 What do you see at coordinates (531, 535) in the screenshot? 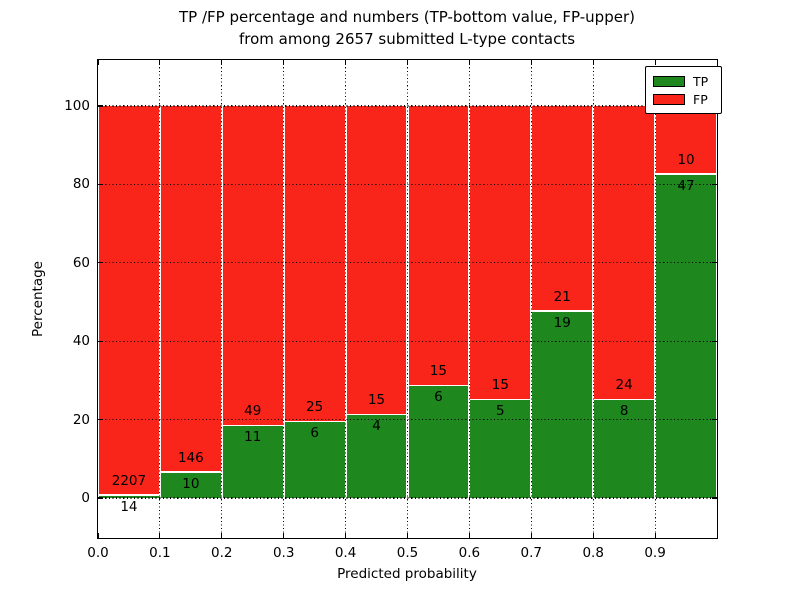
I see `x-tick-mark-bottom-0.7` at bounding box center [531, 535].